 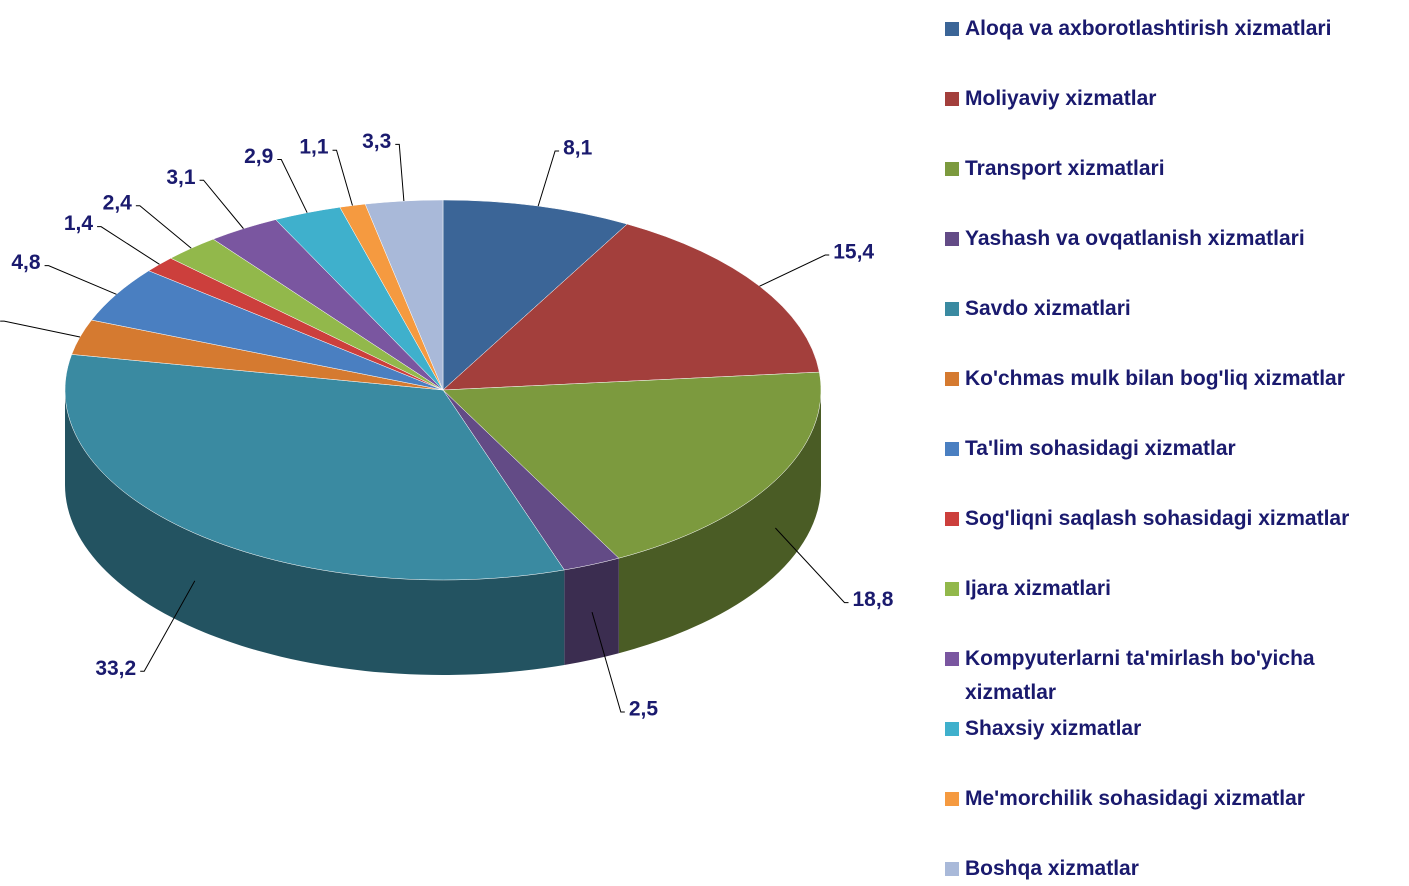 I want to click on legend-label: Transport xizmatlari, so click(x=1065, y=168).